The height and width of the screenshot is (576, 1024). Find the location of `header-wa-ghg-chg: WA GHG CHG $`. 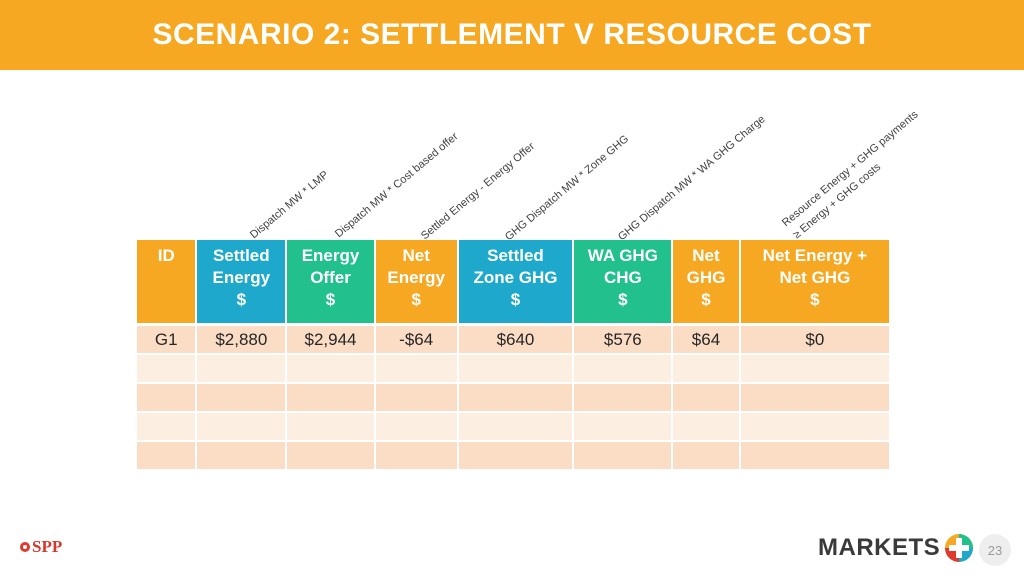

header-wa-ghg-chg: WA GHG CHG $ is located at coordinates (623, 281).